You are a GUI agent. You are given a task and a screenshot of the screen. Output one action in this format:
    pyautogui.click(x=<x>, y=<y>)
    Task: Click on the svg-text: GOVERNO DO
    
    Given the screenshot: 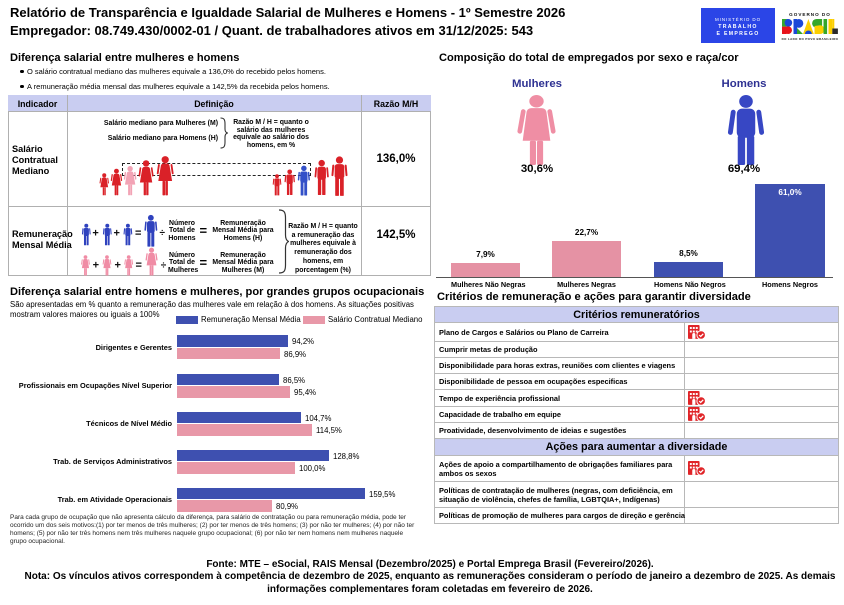 What is the action you would take?
    pyautogui.click(x=810, y=14)
    